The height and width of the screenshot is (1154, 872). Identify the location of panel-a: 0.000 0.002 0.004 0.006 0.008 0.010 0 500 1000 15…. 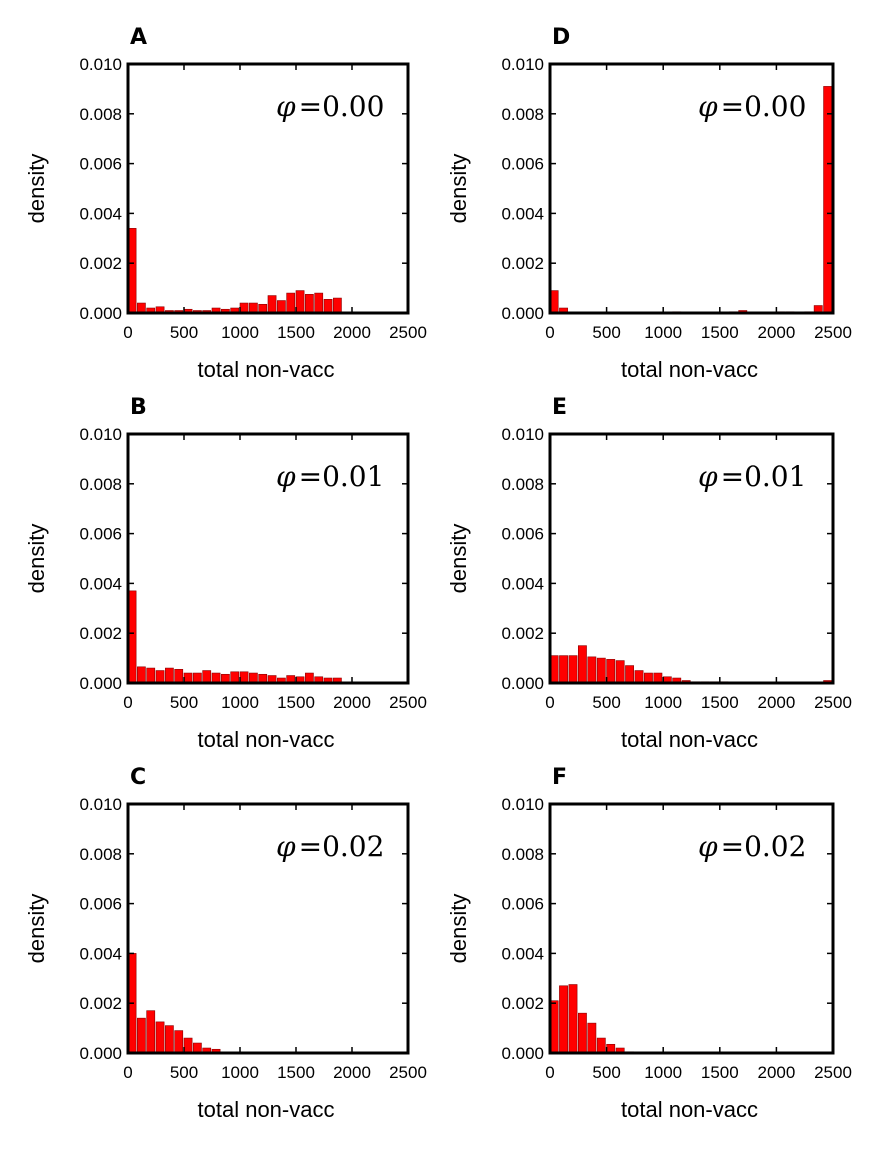
(225, 203).